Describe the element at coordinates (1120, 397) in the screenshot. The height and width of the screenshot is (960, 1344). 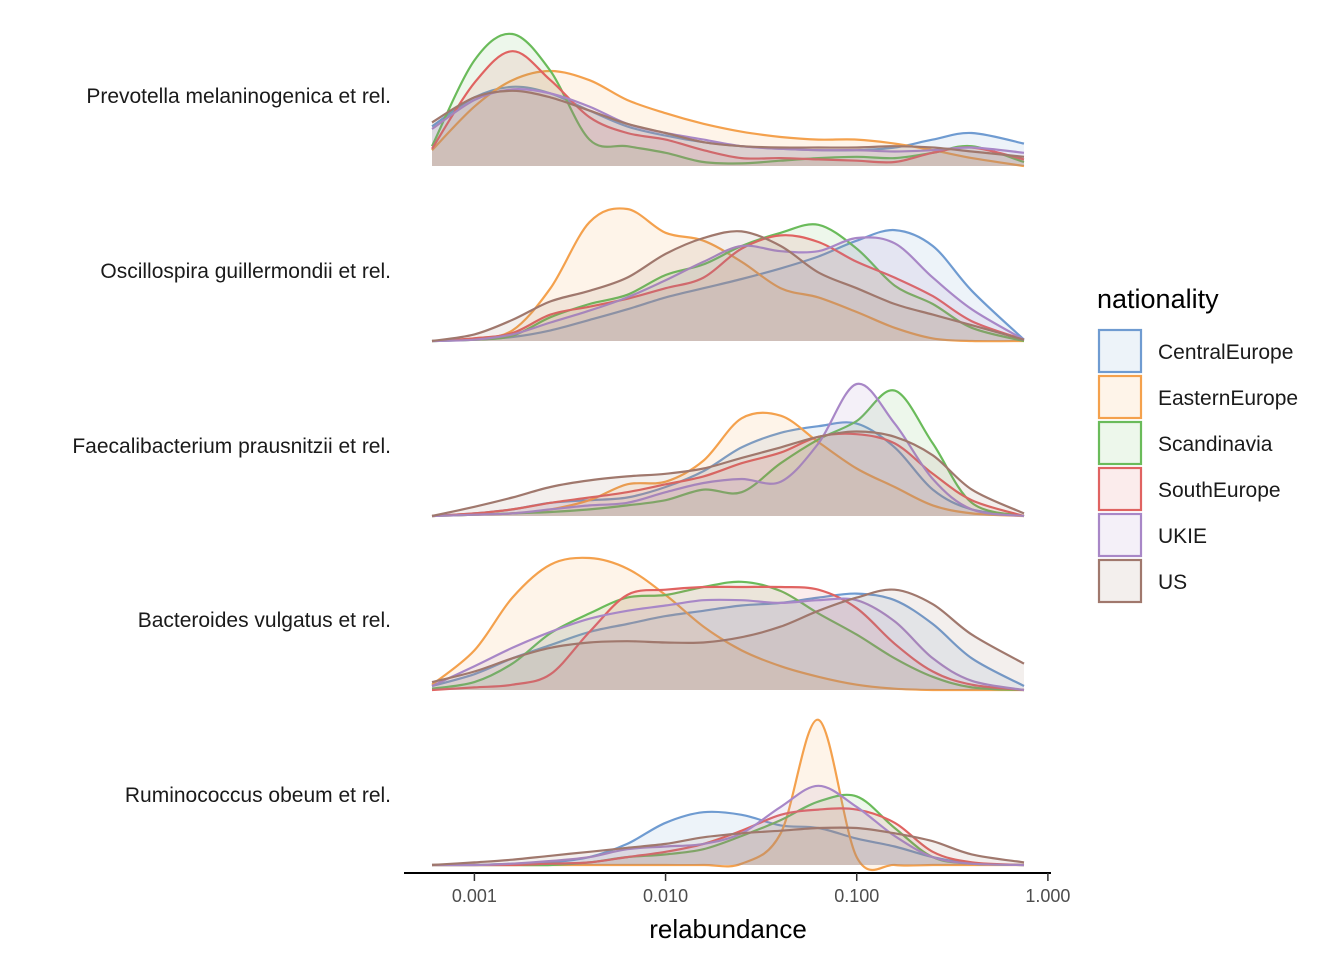
I see `legend-key-easterneurope` at that location.